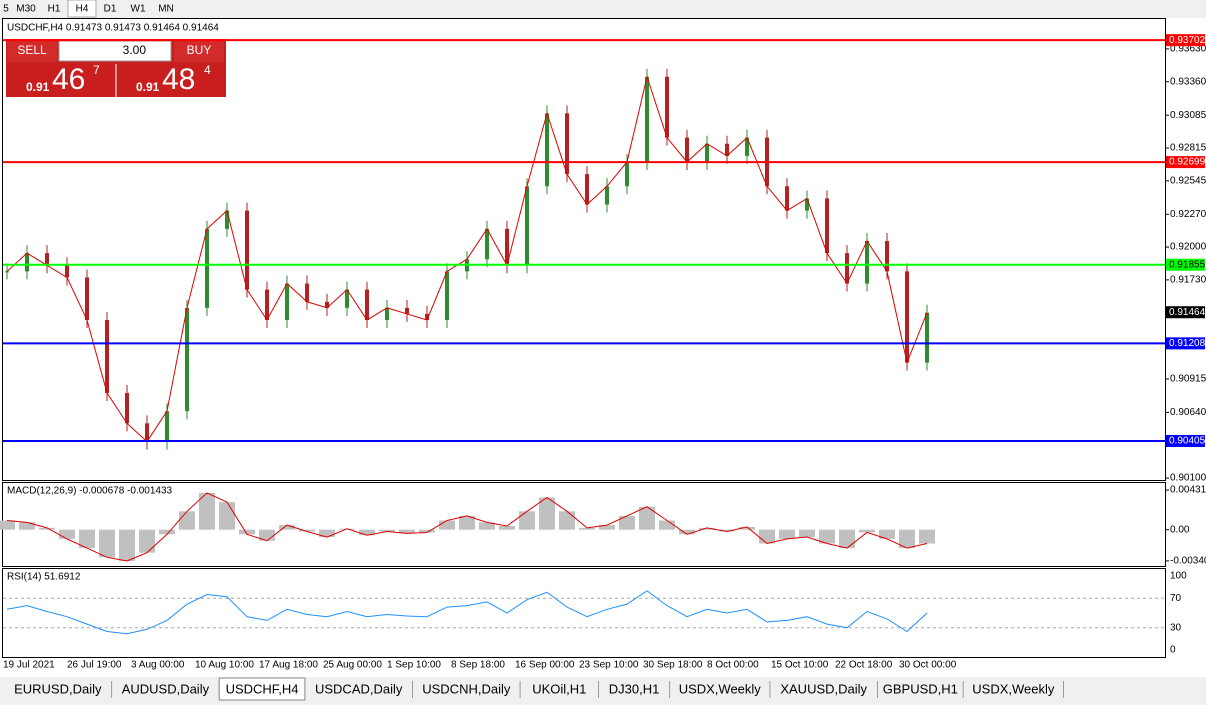  Describe the element at coordinates (1176, 598) in the screenshot. I see `rsi-tick-label: 70` at that location.